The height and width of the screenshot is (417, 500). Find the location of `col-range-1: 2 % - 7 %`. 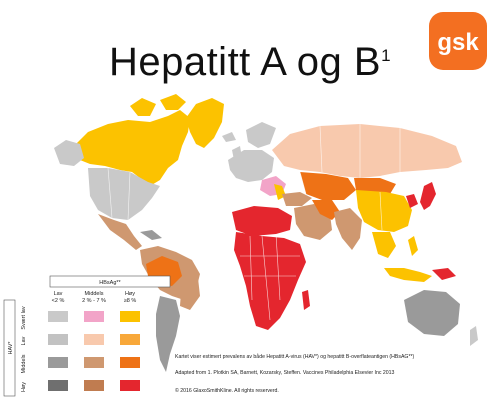

col-range-1: 2 % - 7 % is located at coordinates (94, 301).